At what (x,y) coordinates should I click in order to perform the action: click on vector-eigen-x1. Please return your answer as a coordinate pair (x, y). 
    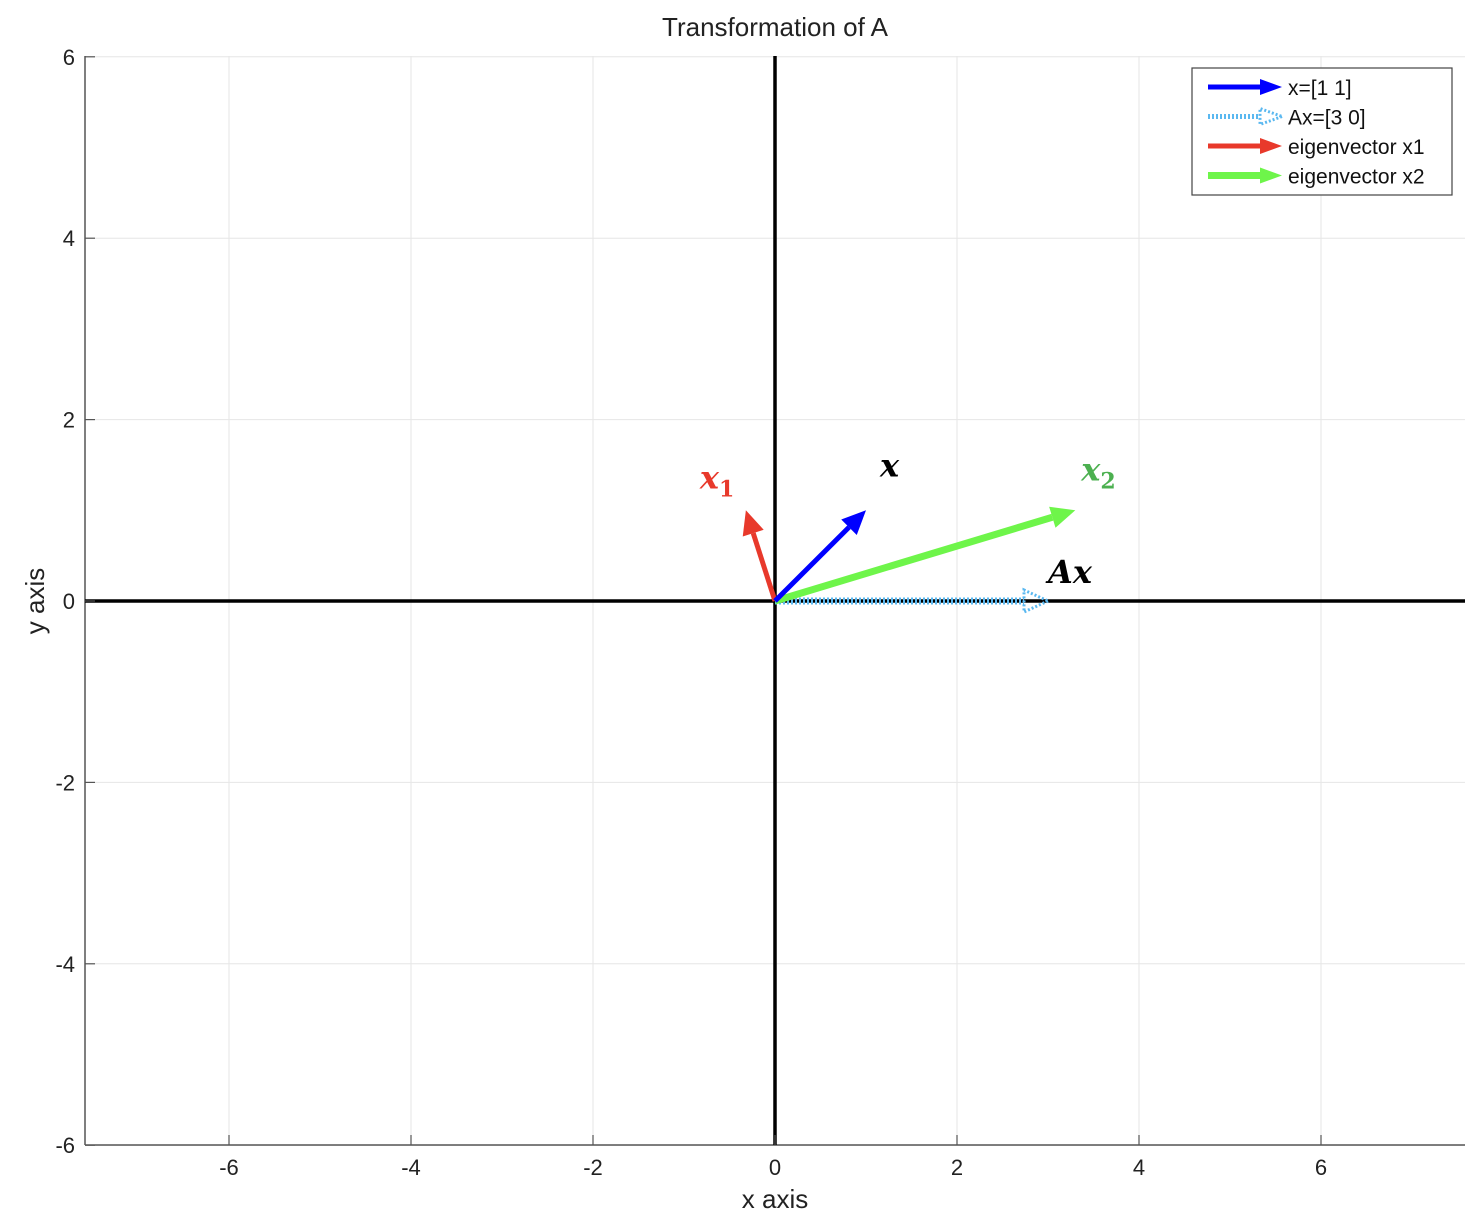
    Looking at the image, I should click on (760, 556).